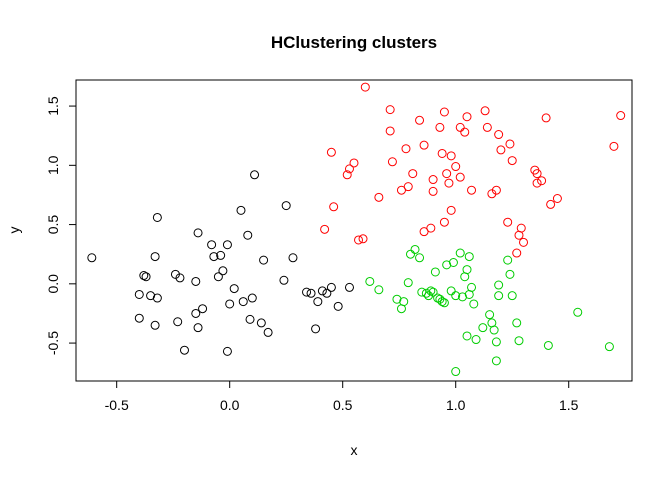 The width and height of the screenshot is (672, 480). Describe the element at coordinates (53, 284) in the screenshot. I see `y-tick-label: 0.0` at that location.